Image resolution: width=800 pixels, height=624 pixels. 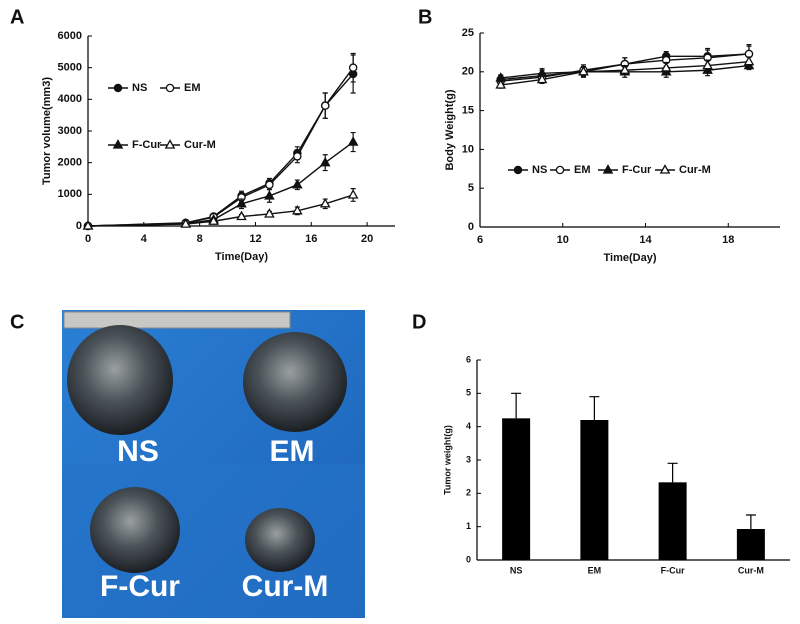 What do you see at coordinates (468, 526) in the screenshot?
I see `y-tick-label: 1` at bounding box center [468, 526].